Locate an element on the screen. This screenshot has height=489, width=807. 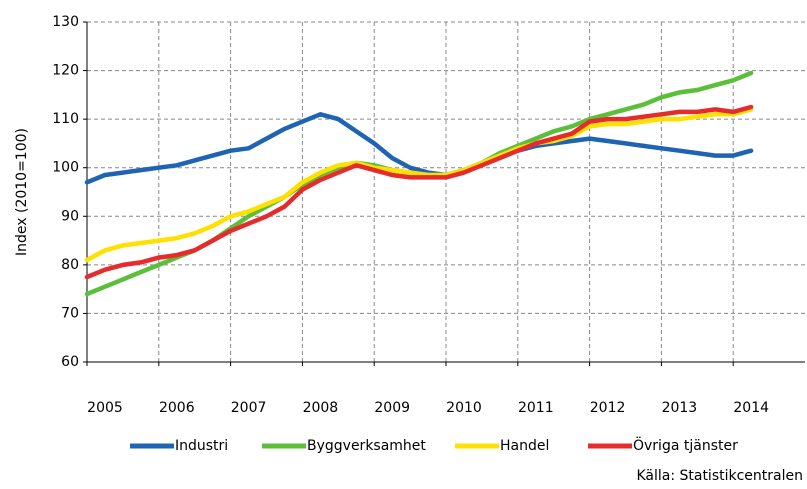
x-tick-label: 2009 is located at coordinates (392, 408).